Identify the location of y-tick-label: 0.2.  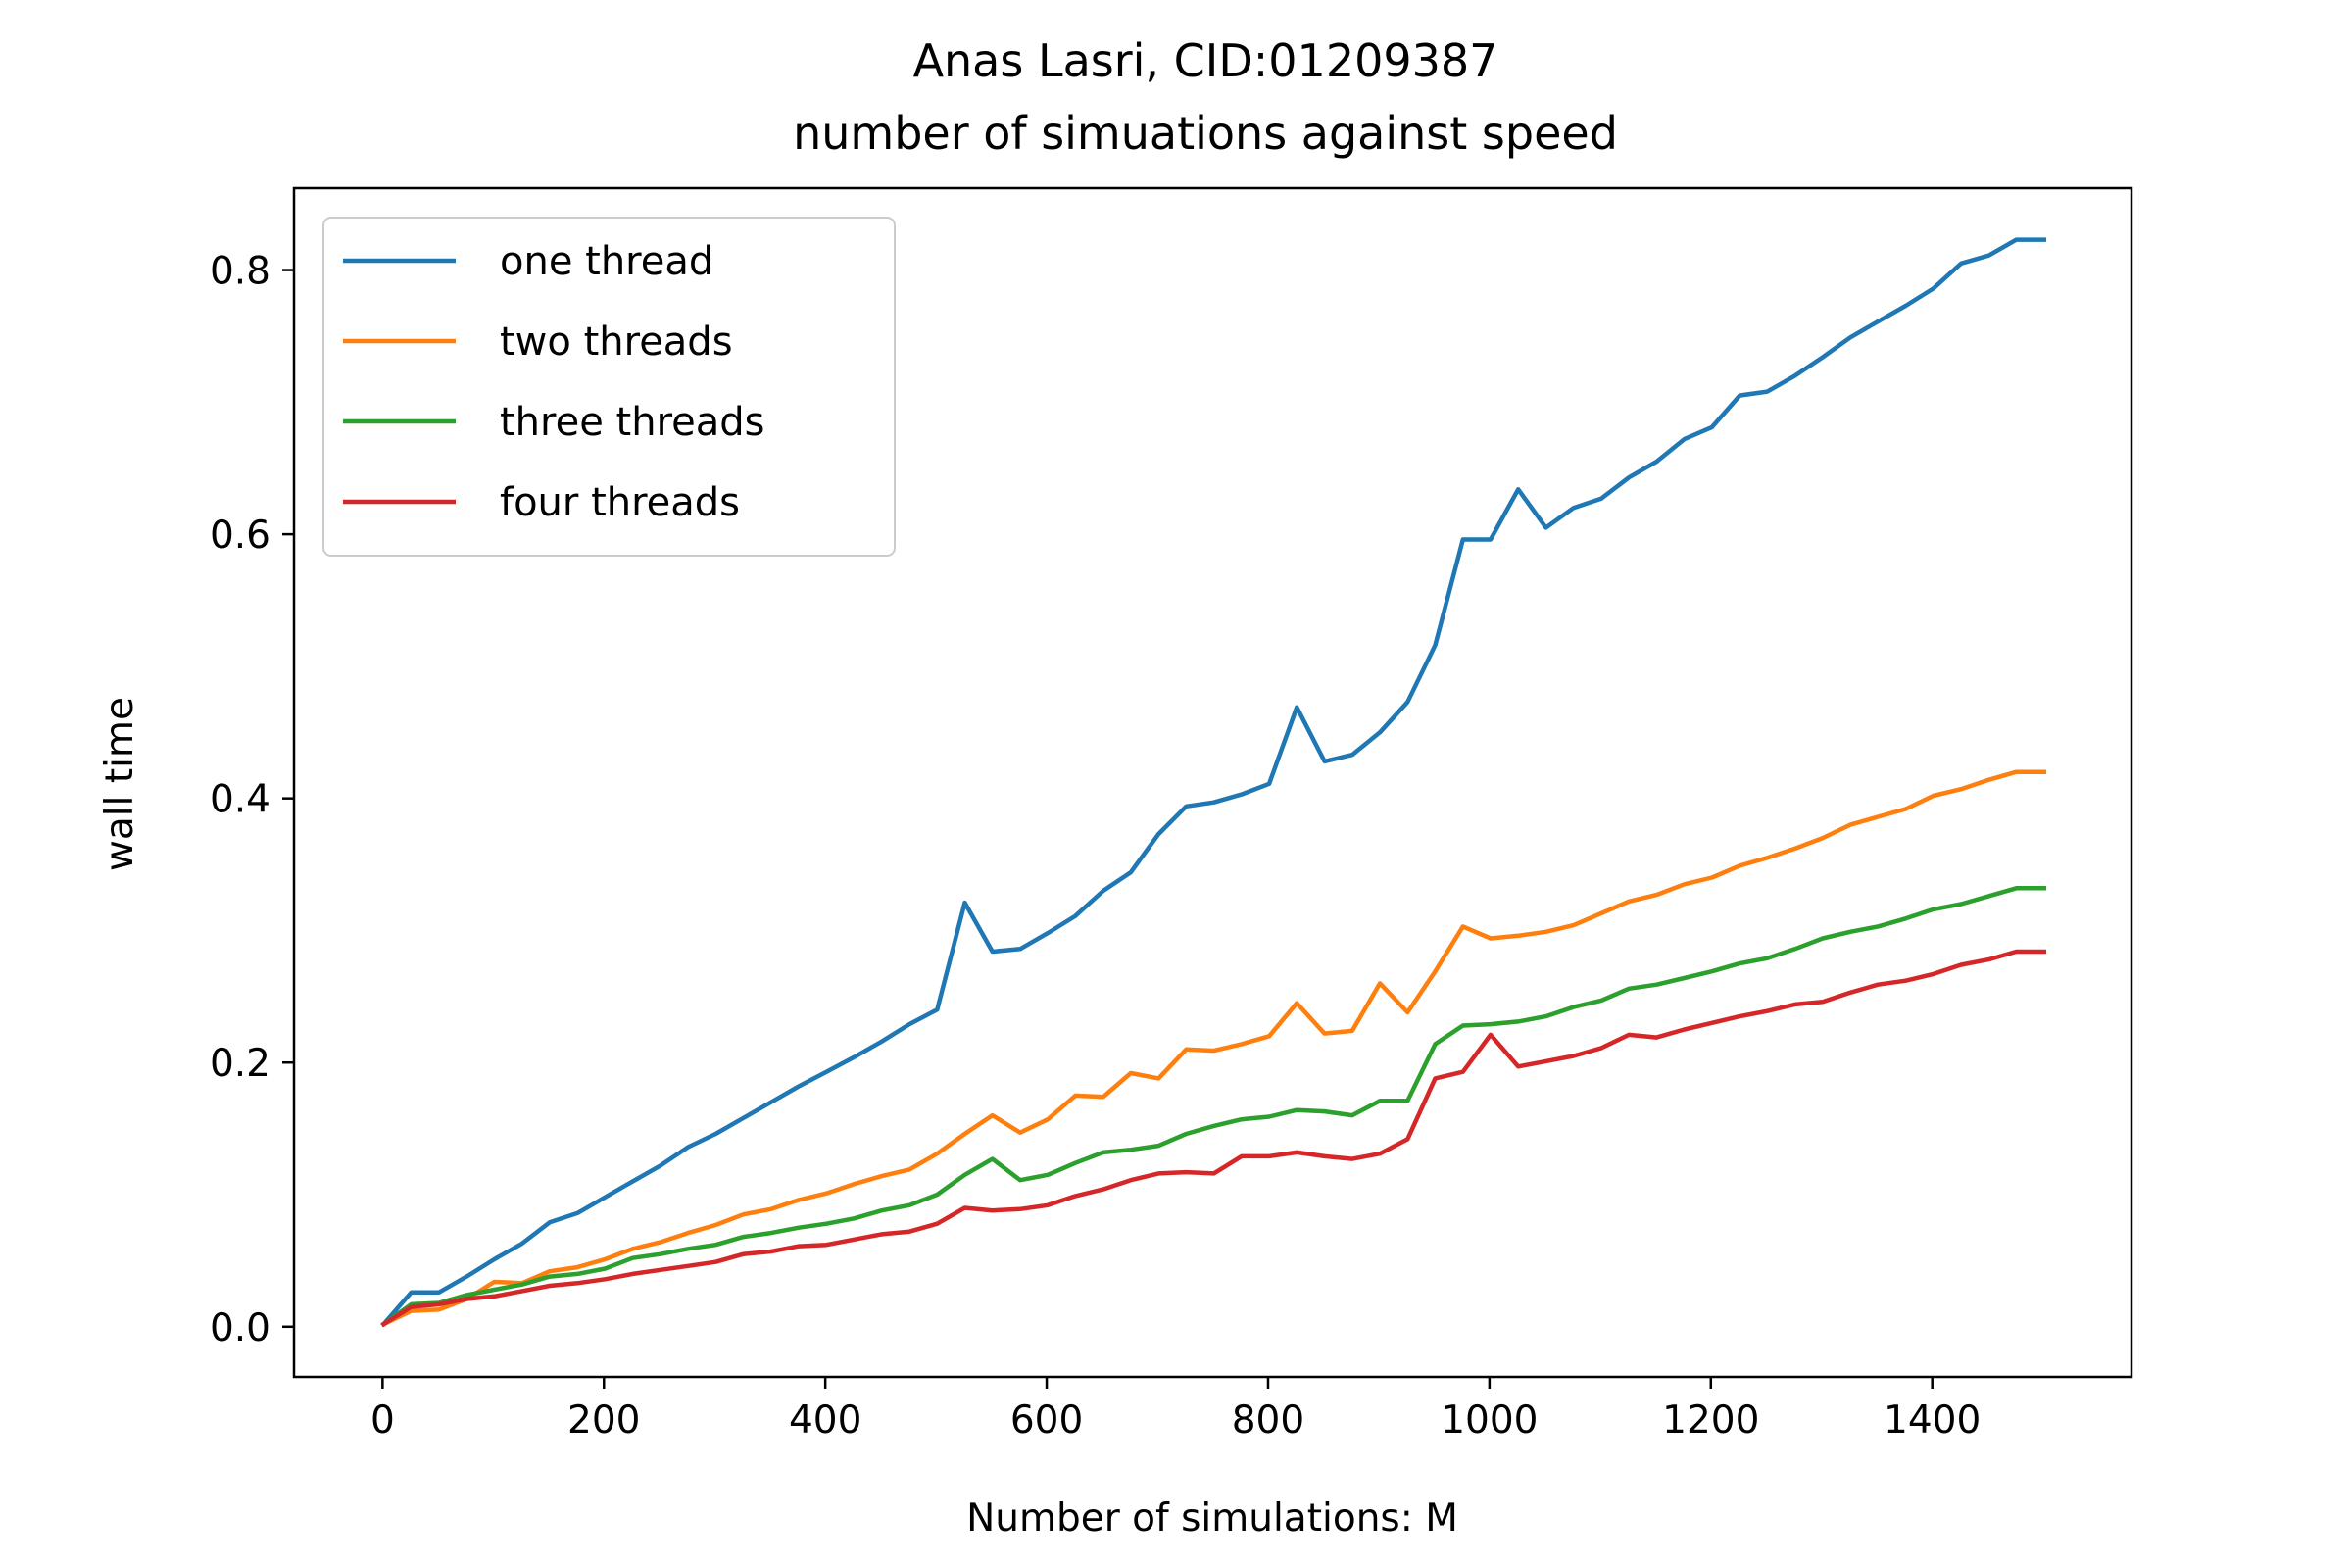
(240, 1064).